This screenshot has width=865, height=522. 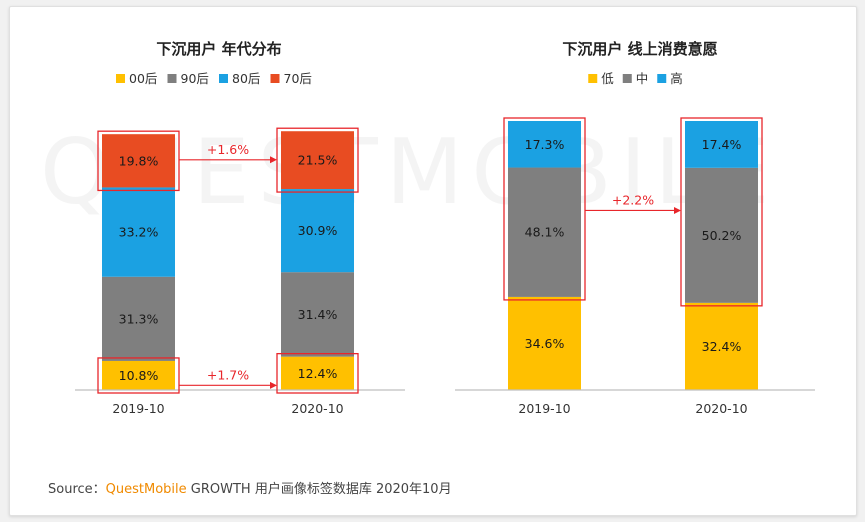 What do you see at coordinates (246, 78) in the screenshot?
I see `legend-label: 80后` at bounding box center [246, 78].